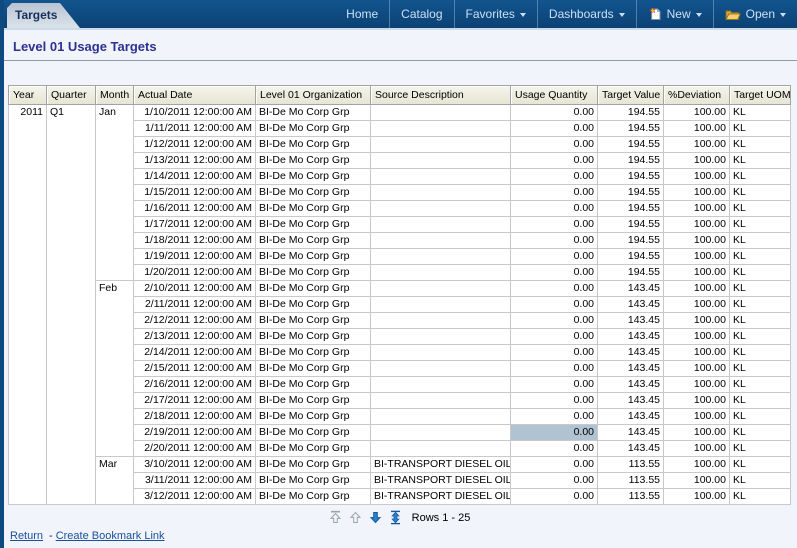 Image resolution: width=797 pixels, height=548 pixels. Describe the element at coordinates (71, 304) in the screenshot. I see `quarter-cell: Q1` at that location.